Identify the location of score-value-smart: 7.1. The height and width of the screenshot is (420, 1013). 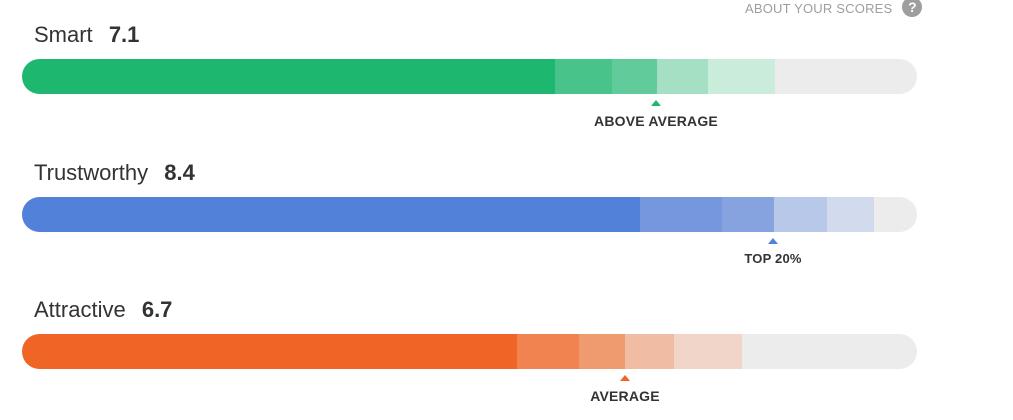
(124, 34).